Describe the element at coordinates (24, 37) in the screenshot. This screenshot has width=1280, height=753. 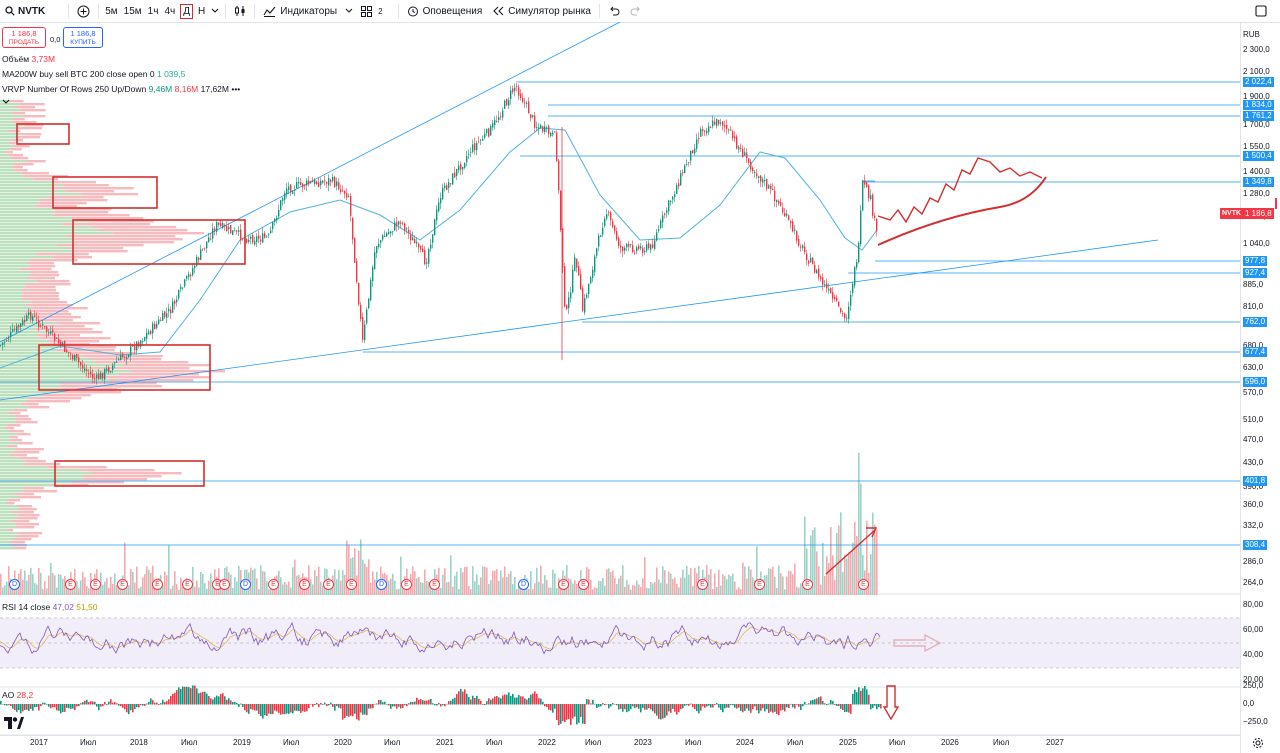
I see `sell-button: 1 186,8 ПРОДАТЬ` at that location.